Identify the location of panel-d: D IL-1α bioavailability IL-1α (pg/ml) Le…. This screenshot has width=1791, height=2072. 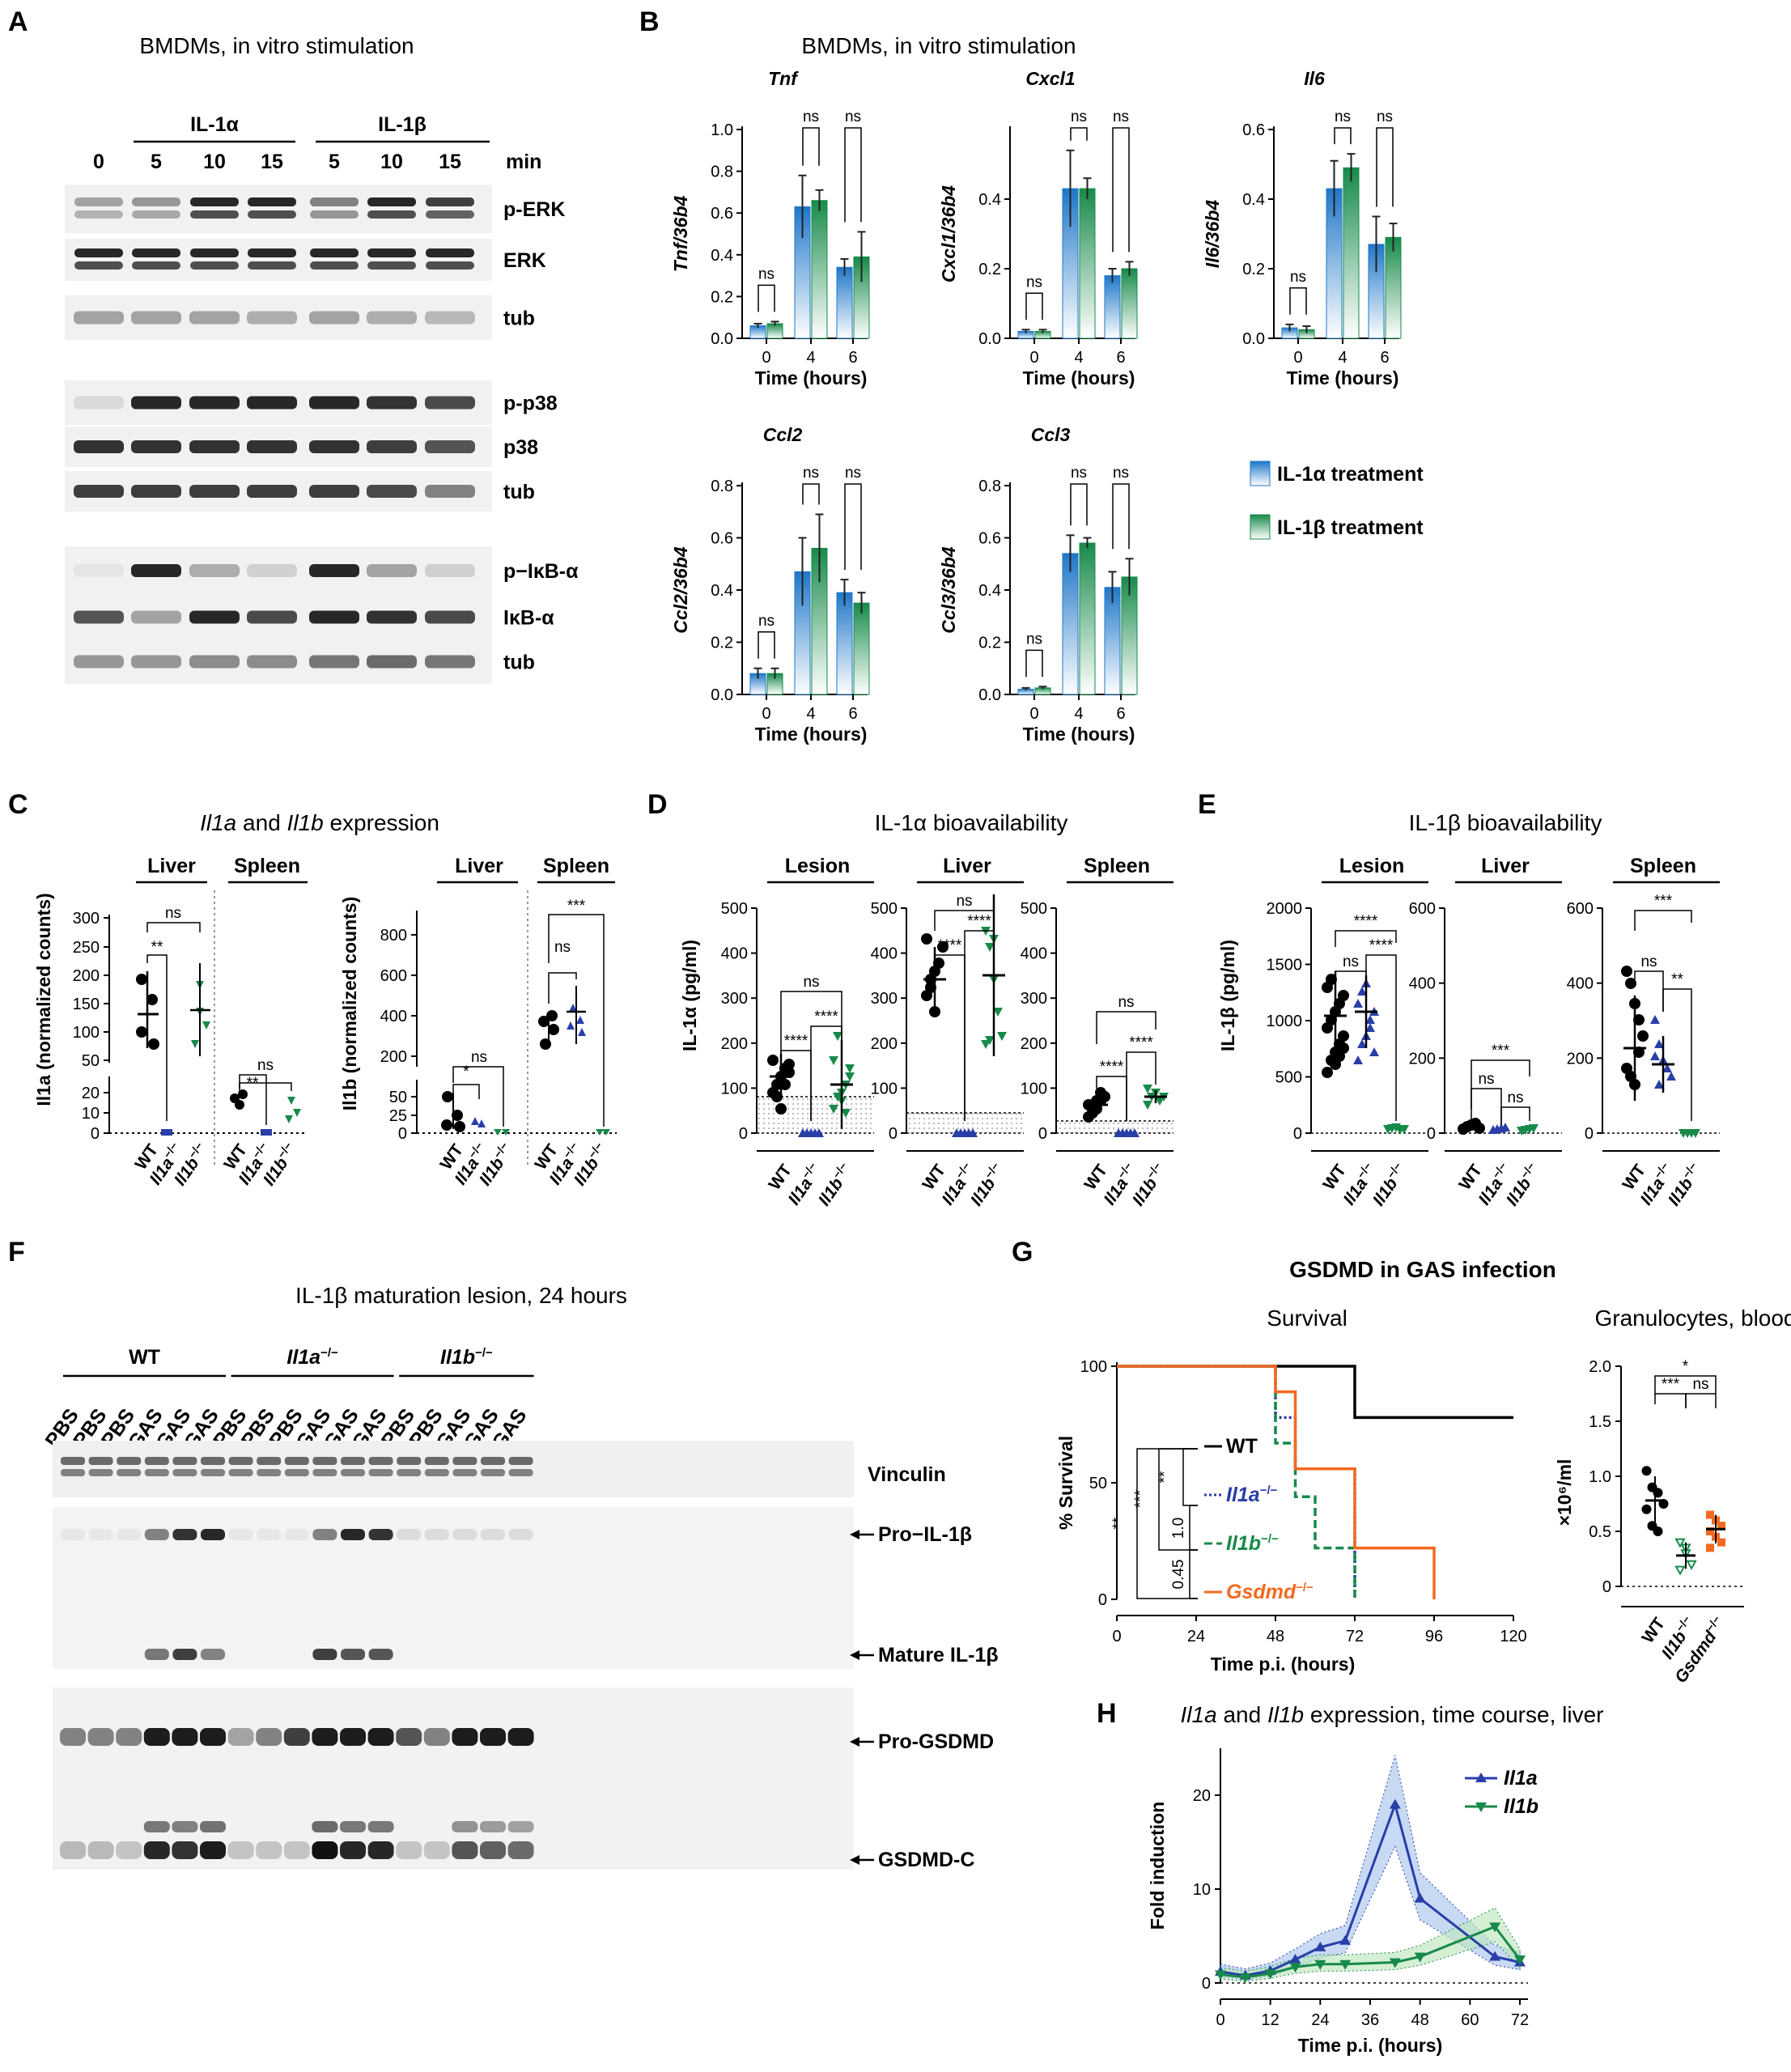
(910, 999).